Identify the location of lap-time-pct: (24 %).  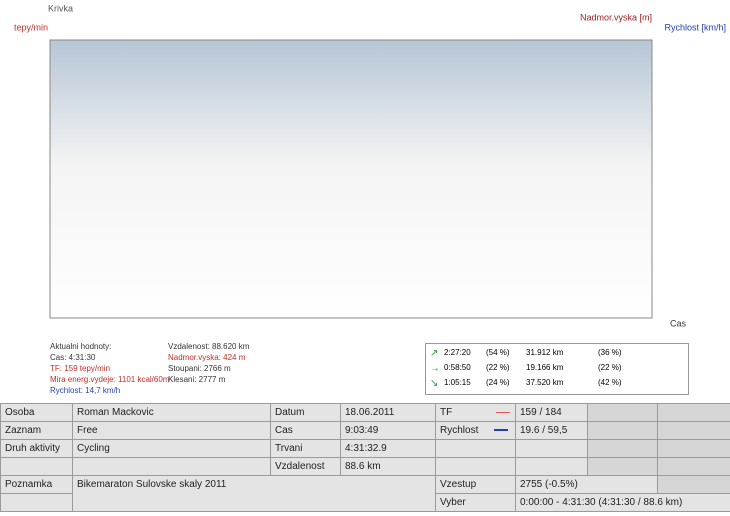
(498, 382).